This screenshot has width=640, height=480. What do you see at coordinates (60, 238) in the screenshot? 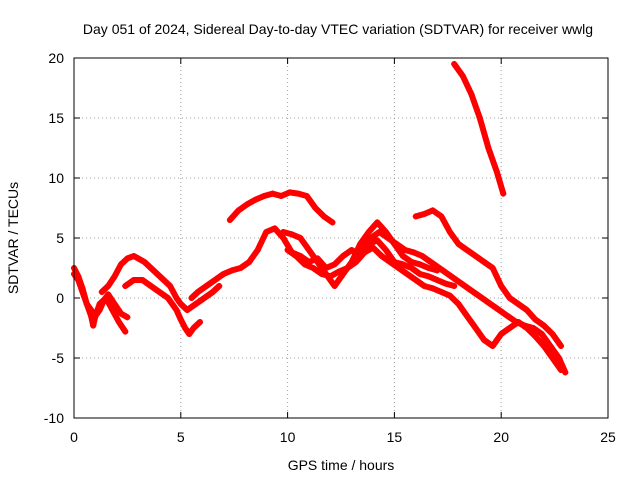
I see `y-tick-label: 5` at bounding box center [60, 238].